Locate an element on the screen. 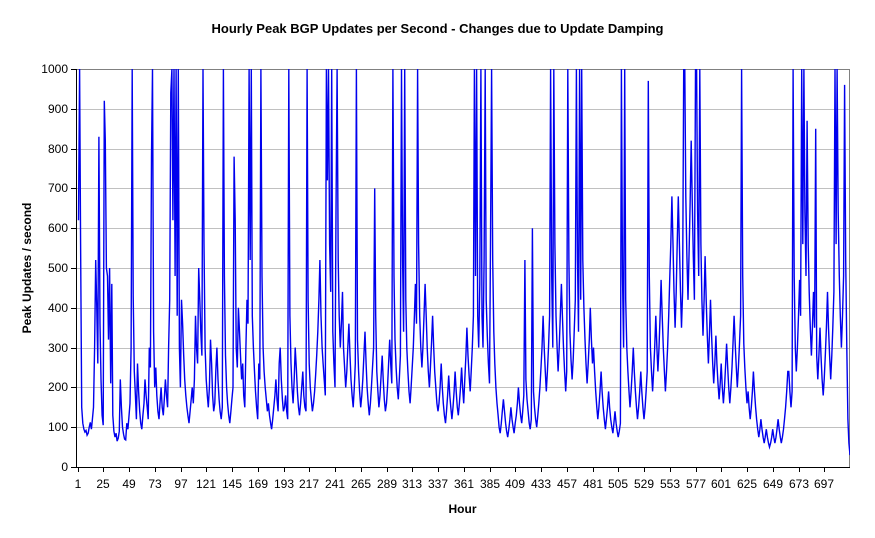  y-tick-label: 300 is located at coordinates (57, 348).